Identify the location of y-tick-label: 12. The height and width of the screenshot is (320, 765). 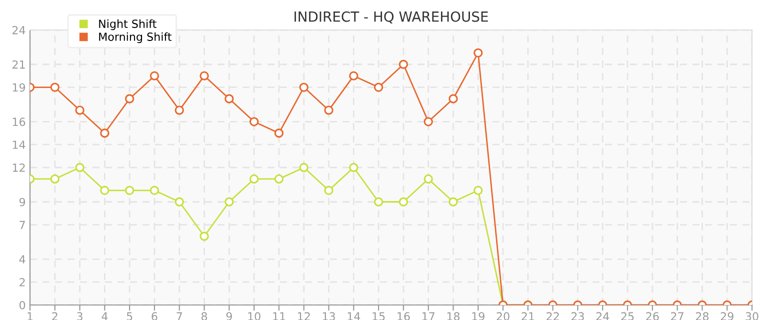
(18, 167).